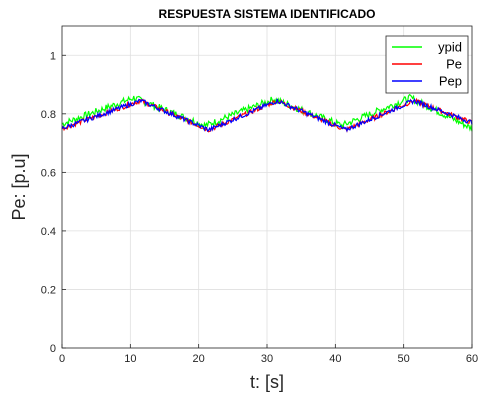 The image size is (482, 396). Describe the element at coordinates (53, 349) in the screenshot. I see `y-tick-label: 0` at that location.